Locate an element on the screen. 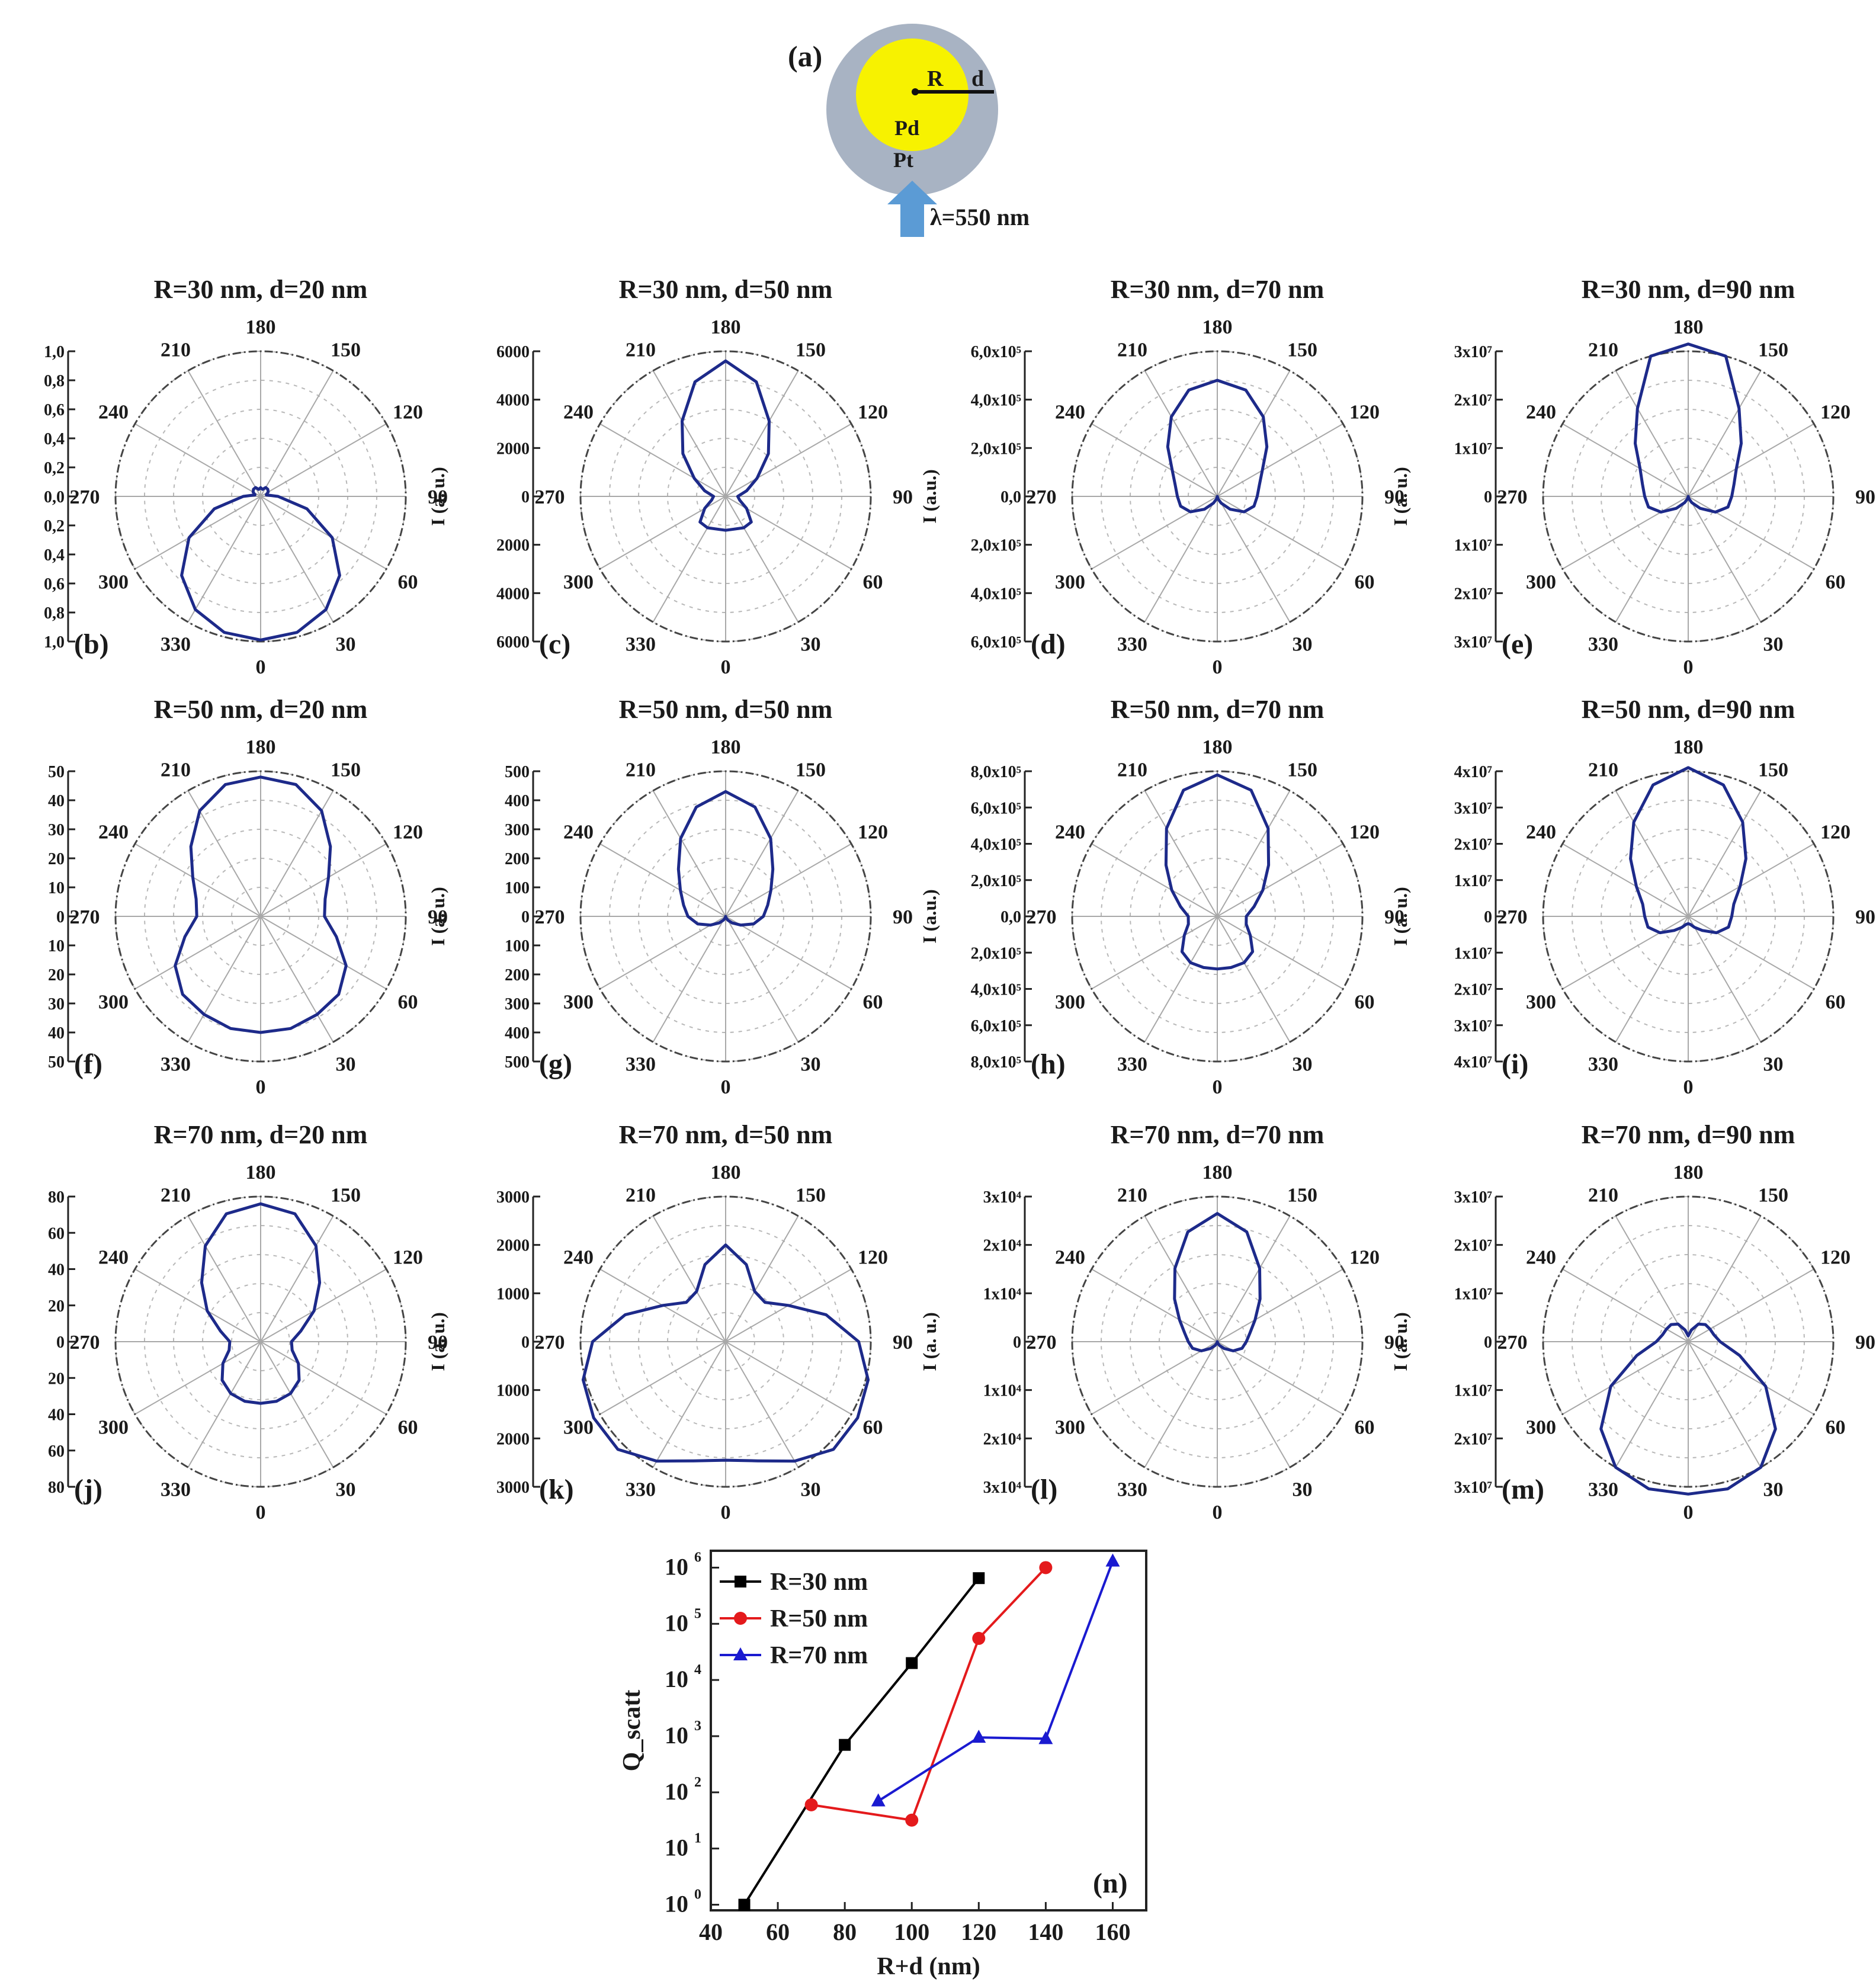  radial-tick-label: 2x10⁴ is located at coordinates (1003, 1246).